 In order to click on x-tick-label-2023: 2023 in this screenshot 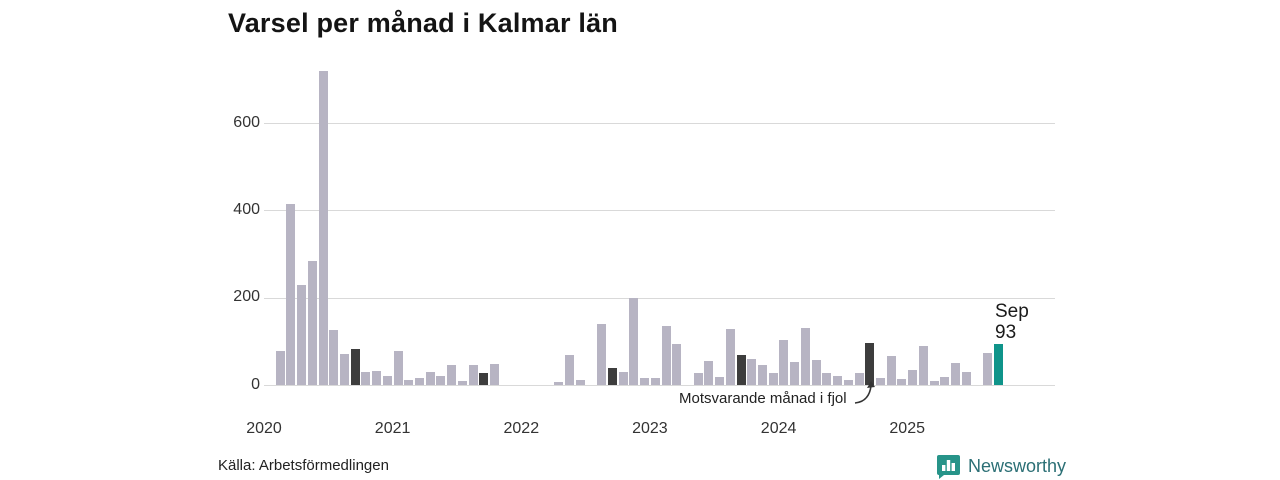, I will do `click(650, 428)`.